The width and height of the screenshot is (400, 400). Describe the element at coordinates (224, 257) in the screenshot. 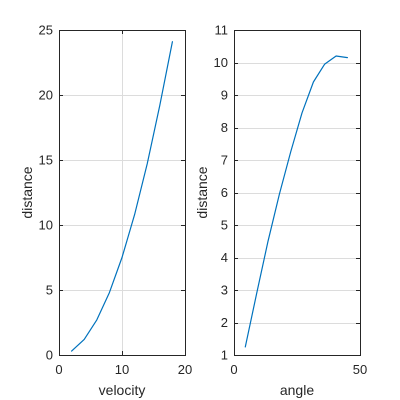

I see `y-tick-label-right: 4` at that location.